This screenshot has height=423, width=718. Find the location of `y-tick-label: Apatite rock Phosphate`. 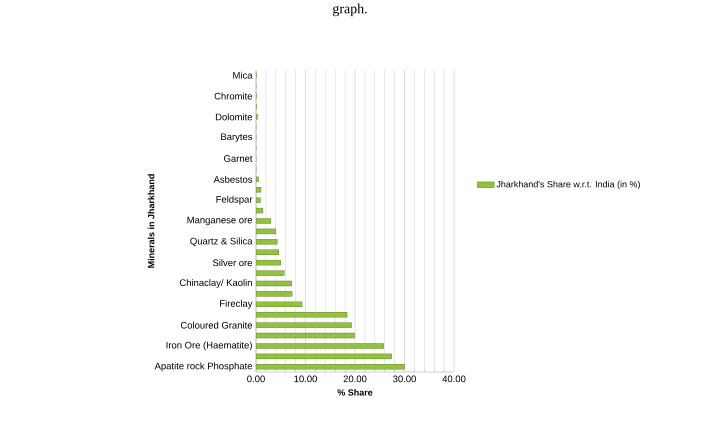

y-tick-label: Apatite rock Phosphate is located at coordinates (203, 367).